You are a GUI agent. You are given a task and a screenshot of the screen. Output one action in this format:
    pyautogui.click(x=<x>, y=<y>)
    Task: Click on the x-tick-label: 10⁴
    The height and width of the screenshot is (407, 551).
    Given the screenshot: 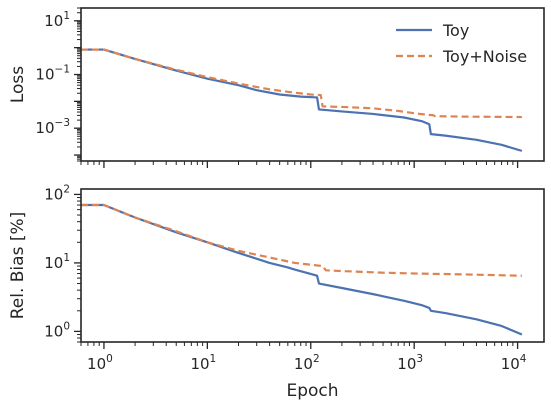 What is the action you would take?
    pyautogui.click(x=514, y=363)
    